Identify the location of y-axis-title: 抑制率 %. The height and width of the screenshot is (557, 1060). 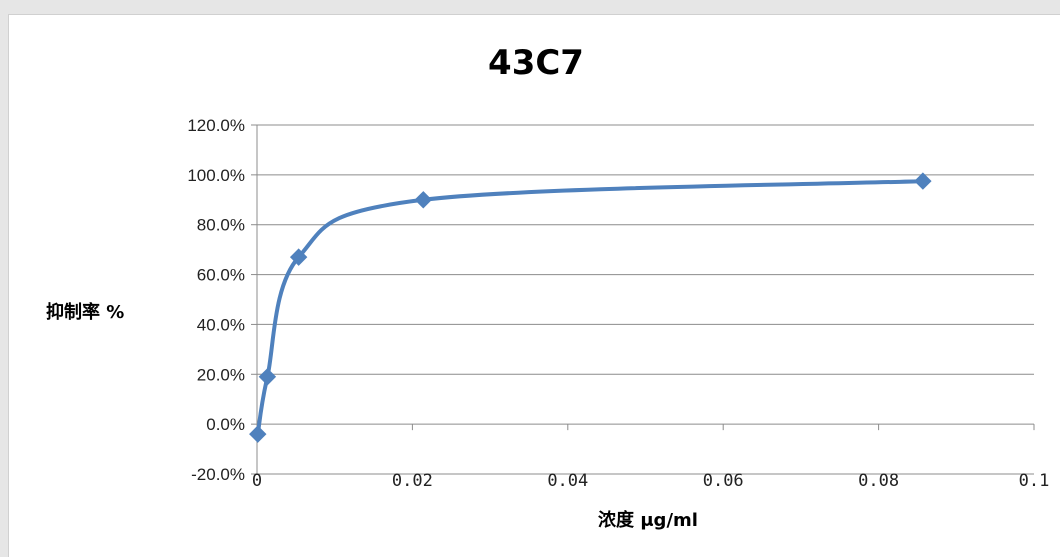
(85, 312).